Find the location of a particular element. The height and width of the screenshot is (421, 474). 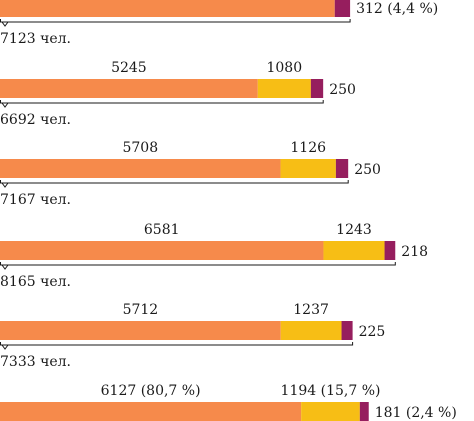

value-label-middle-row-3: 1126 is located at coordinates (308, 148).